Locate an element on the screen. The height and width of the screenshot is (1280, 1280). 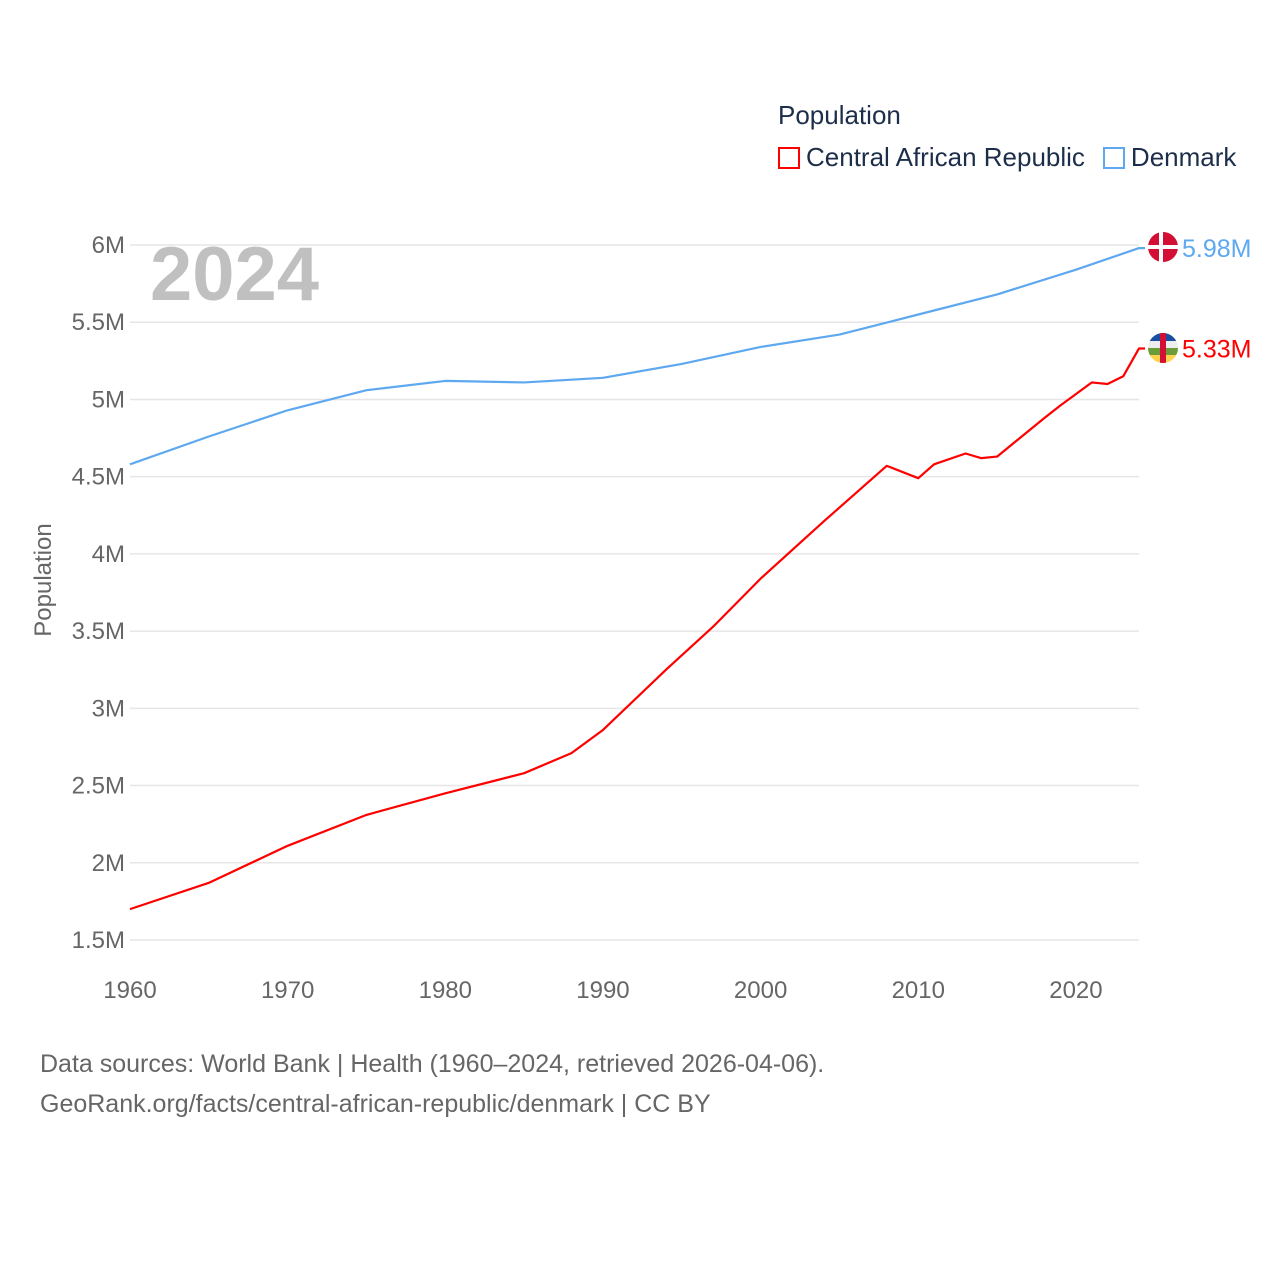
y-tick-label: 2M is located at coordinates (108, 863).